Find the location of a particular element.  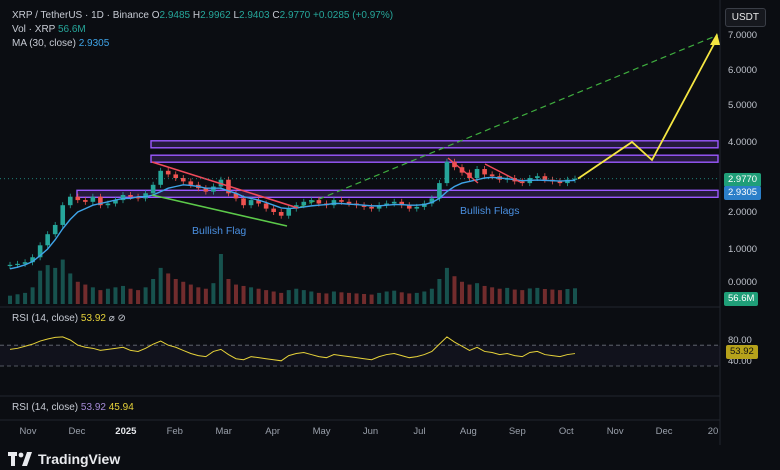

projection-arrow-head is located at coordinates (715, 39).